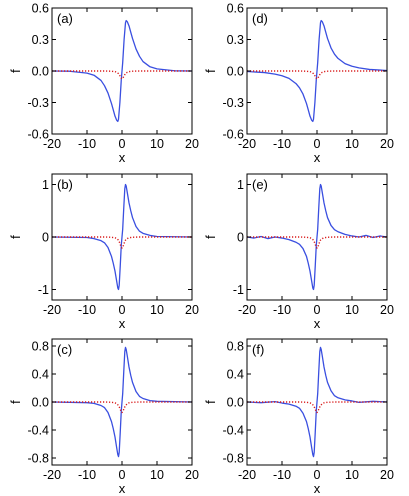 This screenshot has height=496, width=409. What do you see at coordinates (260, 184) in the screenshot?
I see `panel-label: (e)` at bounding box center [260, 184].